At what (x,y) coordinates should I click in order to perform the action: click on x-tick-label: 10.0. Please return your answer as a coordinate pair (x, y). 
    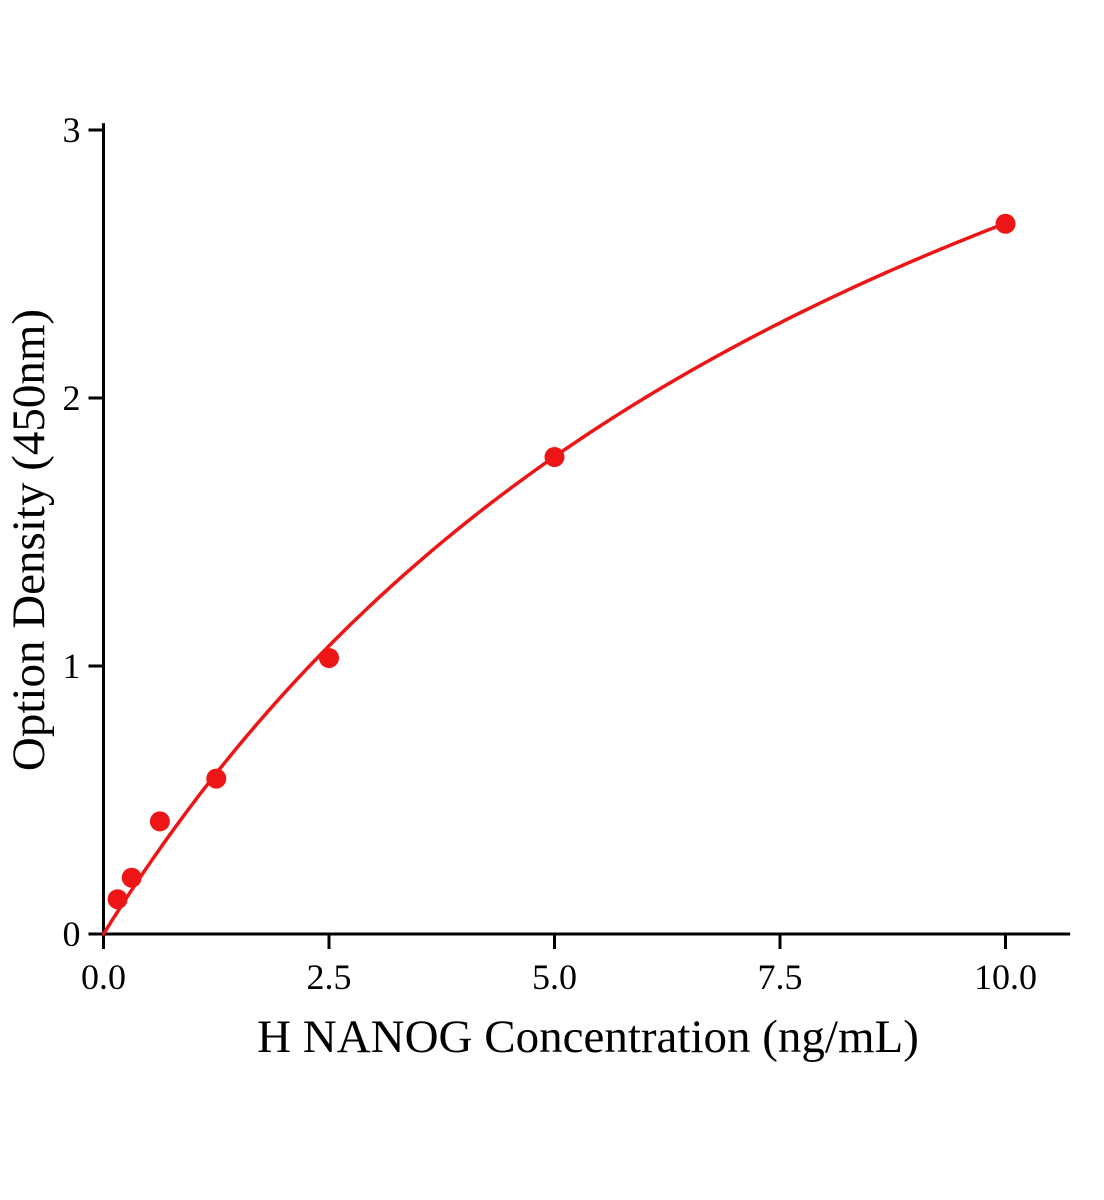
    Looking at the image, I should click on (1005, 977).